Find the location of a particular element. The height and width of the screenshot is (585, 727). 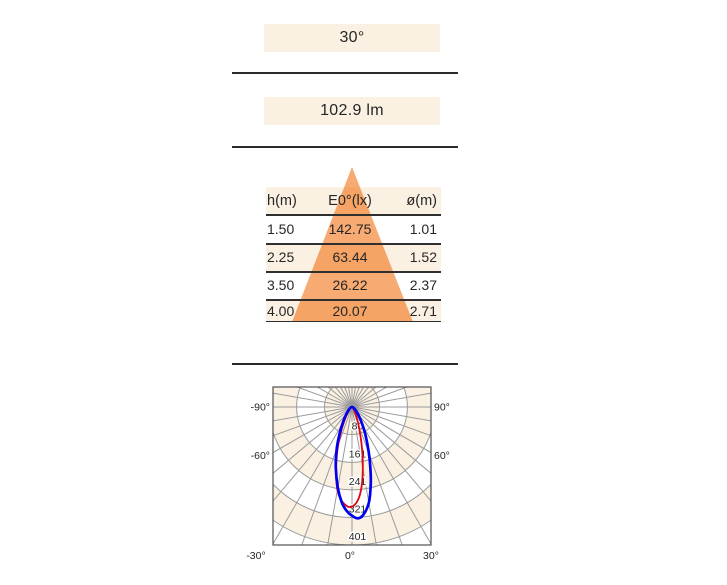

cell-illuminance: 142.75 is located at coordinates (350, 228).